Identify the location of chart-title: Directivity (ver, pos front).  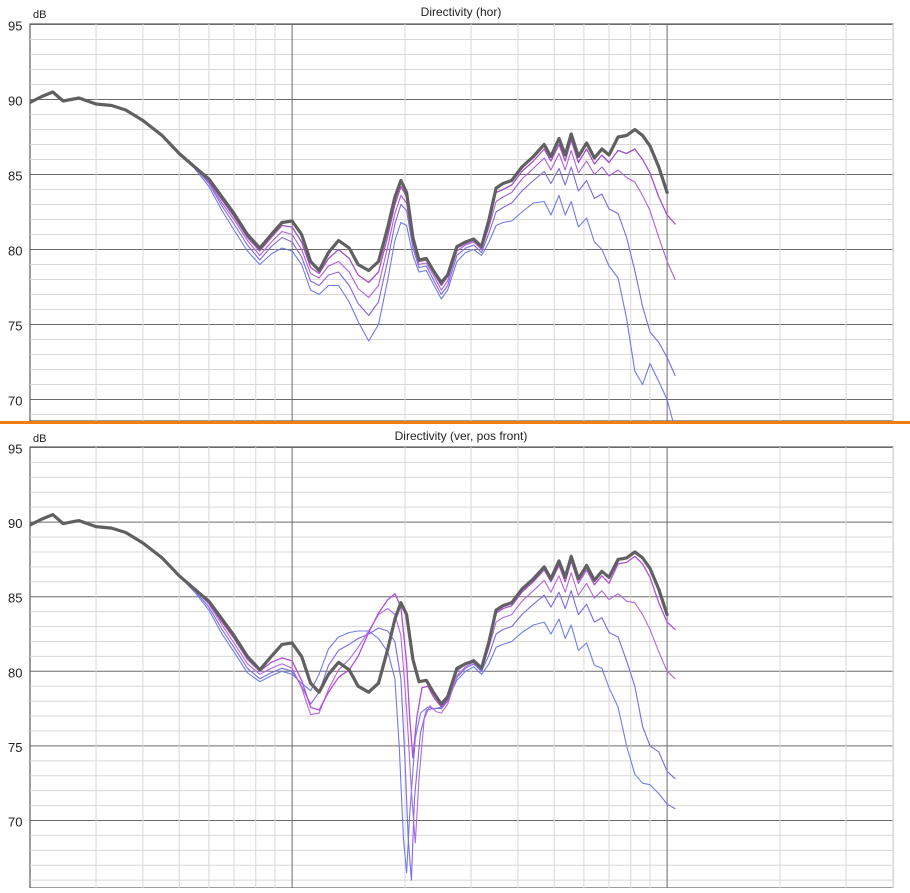
(461, 436).